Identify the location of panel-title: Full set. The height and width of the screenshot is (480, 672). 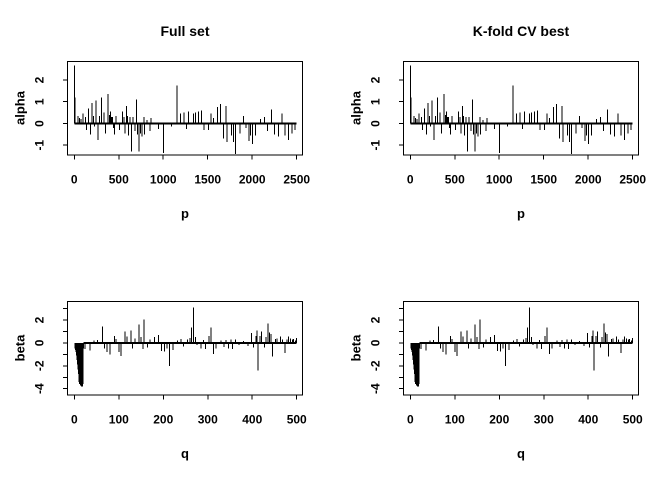
(185, 31).